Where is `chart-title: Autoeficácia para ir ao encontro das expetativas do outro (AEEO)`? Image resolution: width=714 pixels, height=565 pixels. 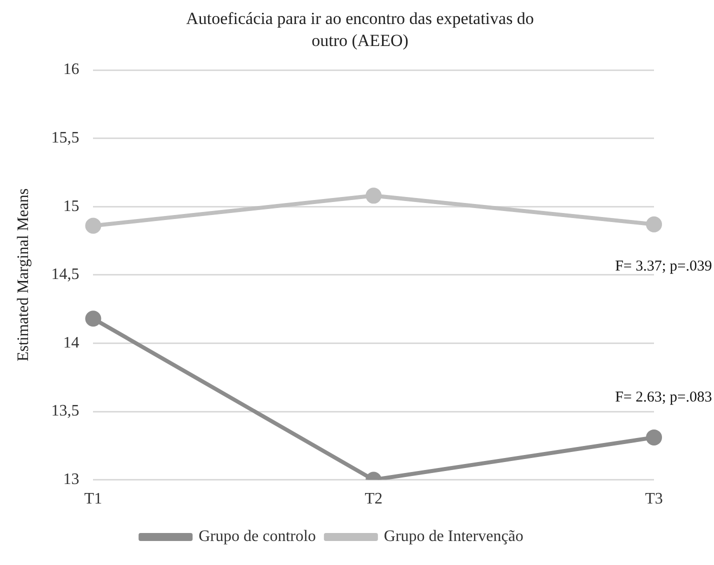 chart-title: Autoeficácia para ir ao encontro das expetativas do outro (AEEO) is located at coordinates (360, 30).